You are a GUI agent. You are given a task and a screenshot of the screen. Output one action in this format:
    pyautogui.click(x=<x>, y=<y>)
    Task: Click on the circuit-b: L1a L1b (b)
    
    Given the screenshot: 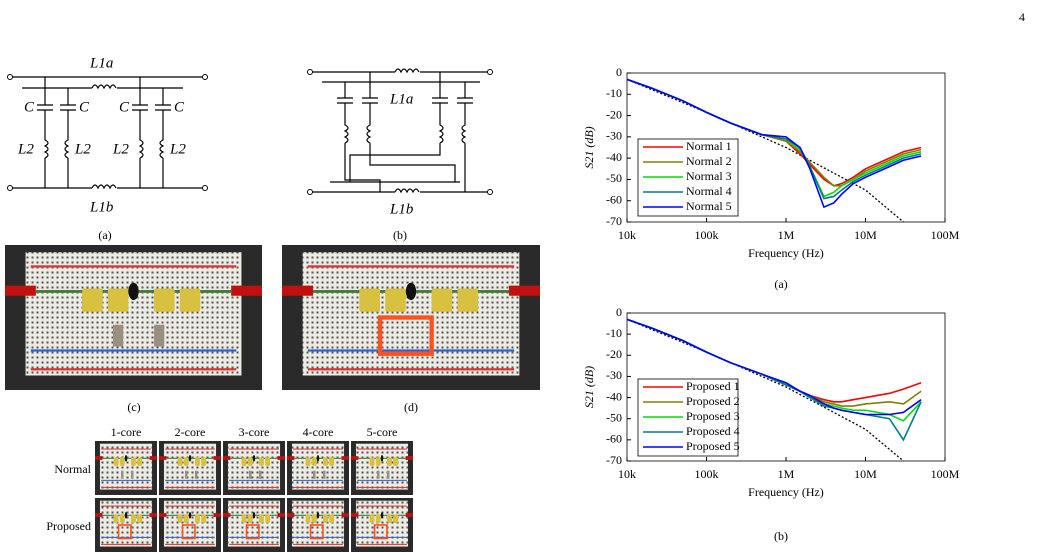 What is the action you would take?
    pyautogui.click(x=400, y=155)
    